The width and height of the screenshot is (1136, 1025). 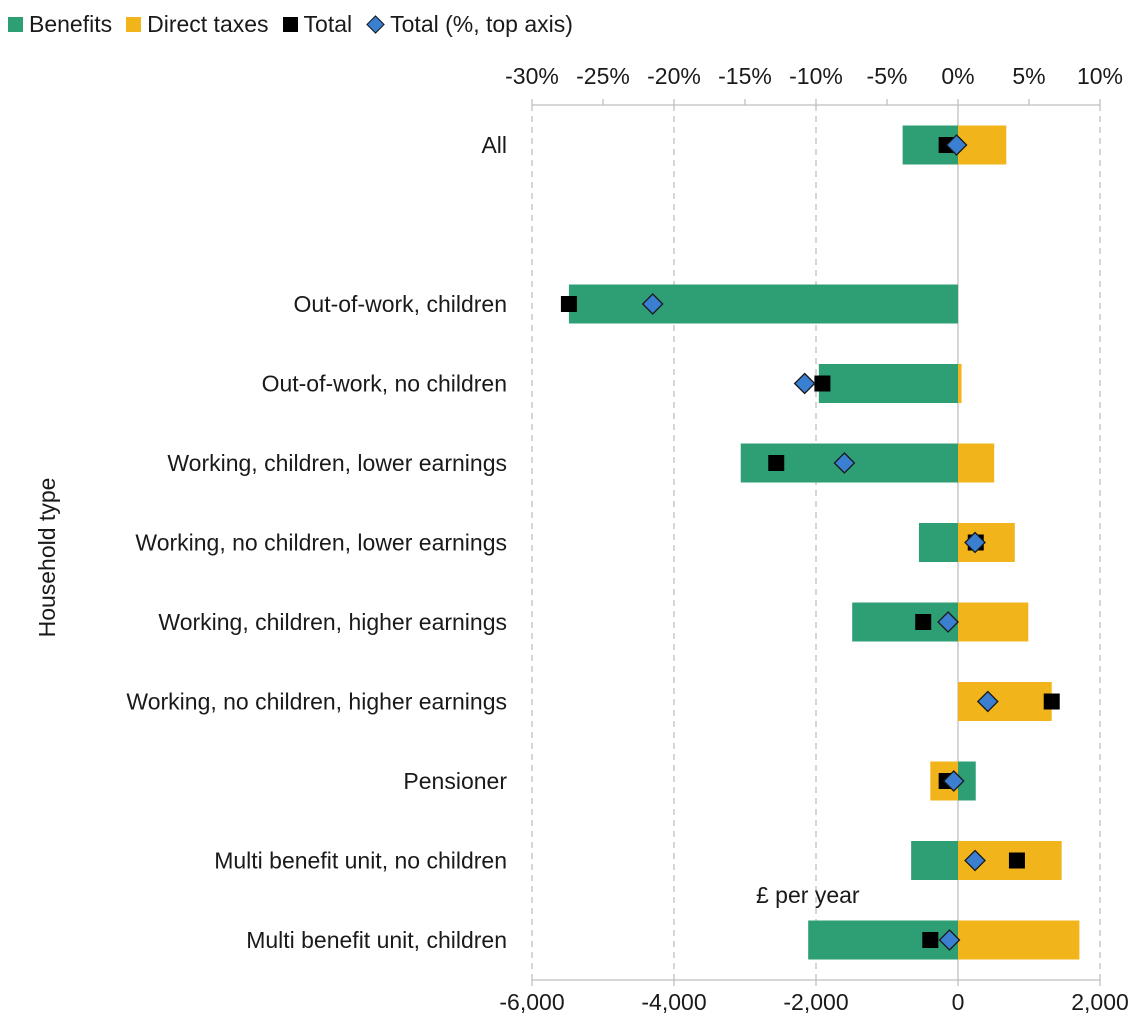 I want to click on bottom-axis-tick-label: -2,000, so click(x=815, y=1002).